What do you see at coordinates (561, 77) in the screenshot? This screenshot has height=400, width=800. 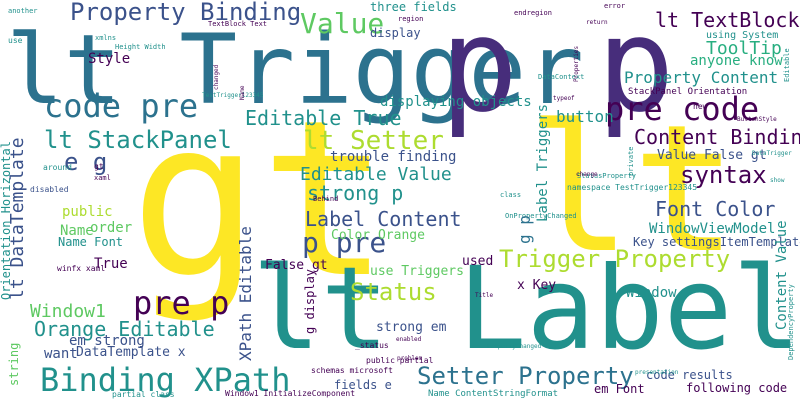 I see `word: DataContext` at bounding box center [561, 77].